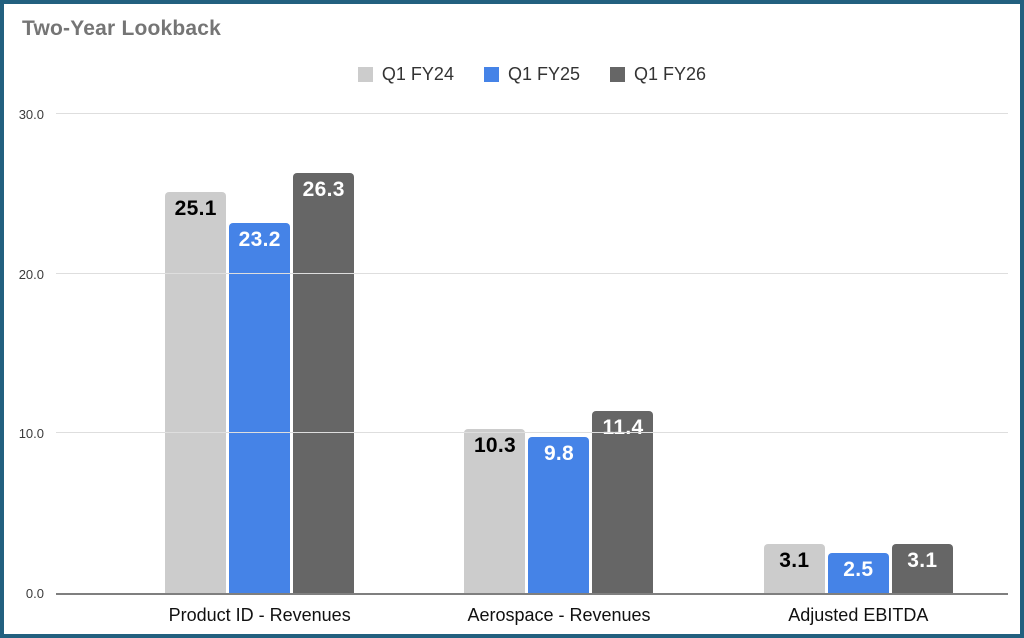 The width and height of the screenshot is (1024, 638). Describe the element at coordinates (31, 114) in the screenshot. I see `y-tick-label: 30.0` at that location.